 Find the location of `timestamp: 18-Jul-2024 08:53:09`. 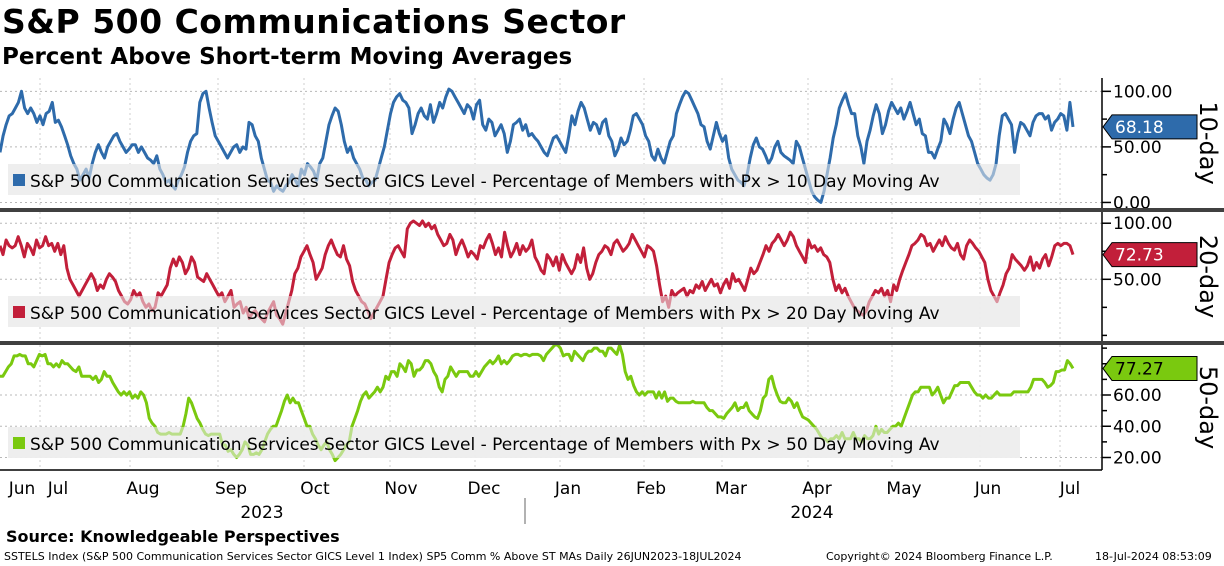

timestamp: 18-Jul-2024 08:53:09 is located at coordinates (1153, 556).